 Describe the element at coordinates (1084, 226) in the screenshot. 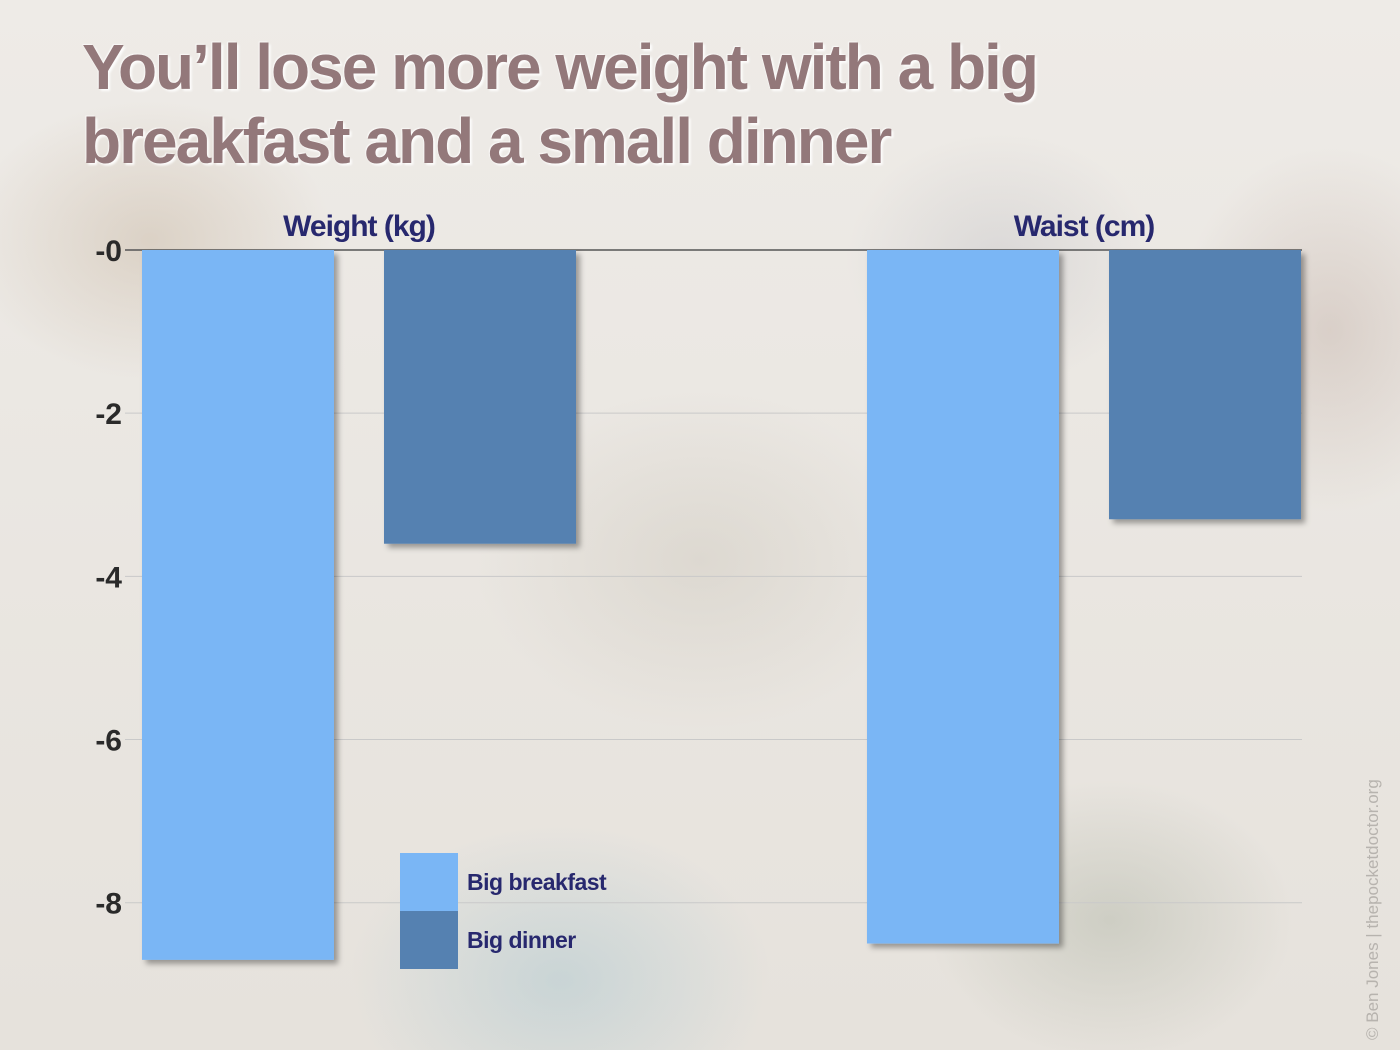

I see `category-label: Waist (cm)` at that location.